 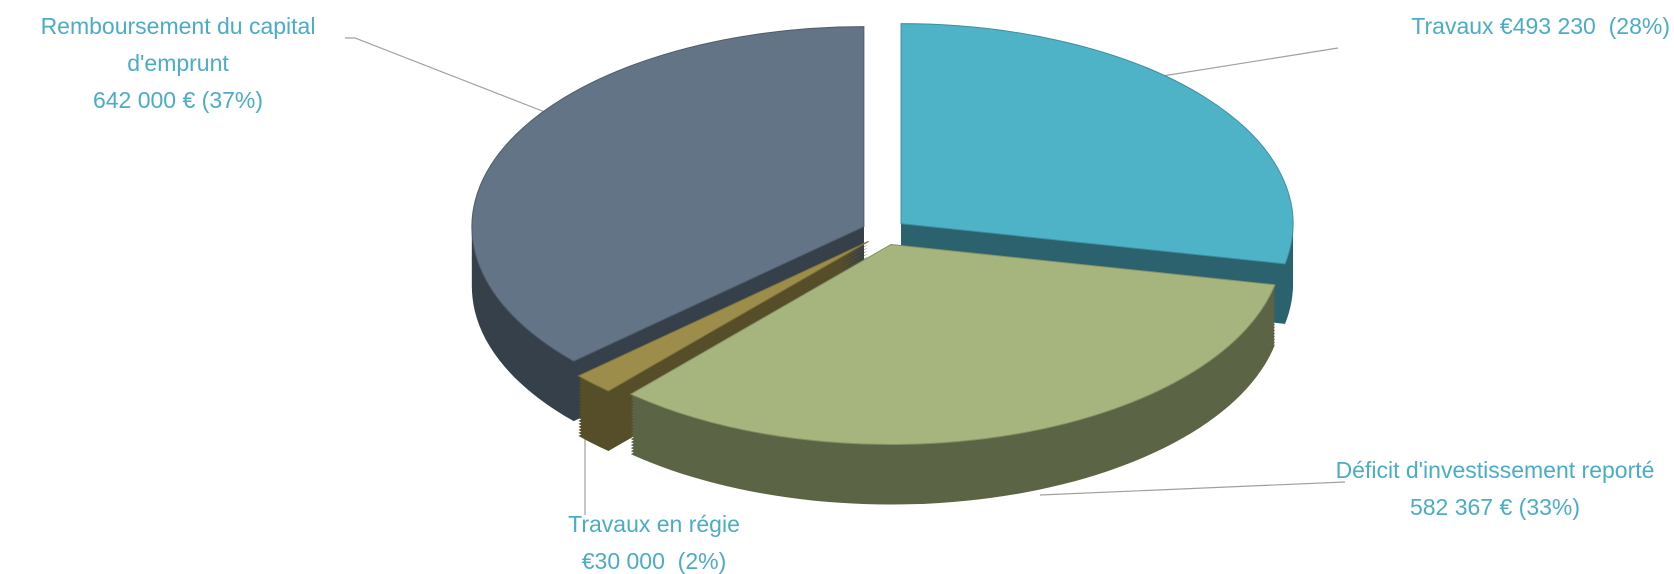 What do you see at coordinates (654, 524) in the screenshot?
I see `category-name: Travaux en régie` at bounding box center [654, 524].